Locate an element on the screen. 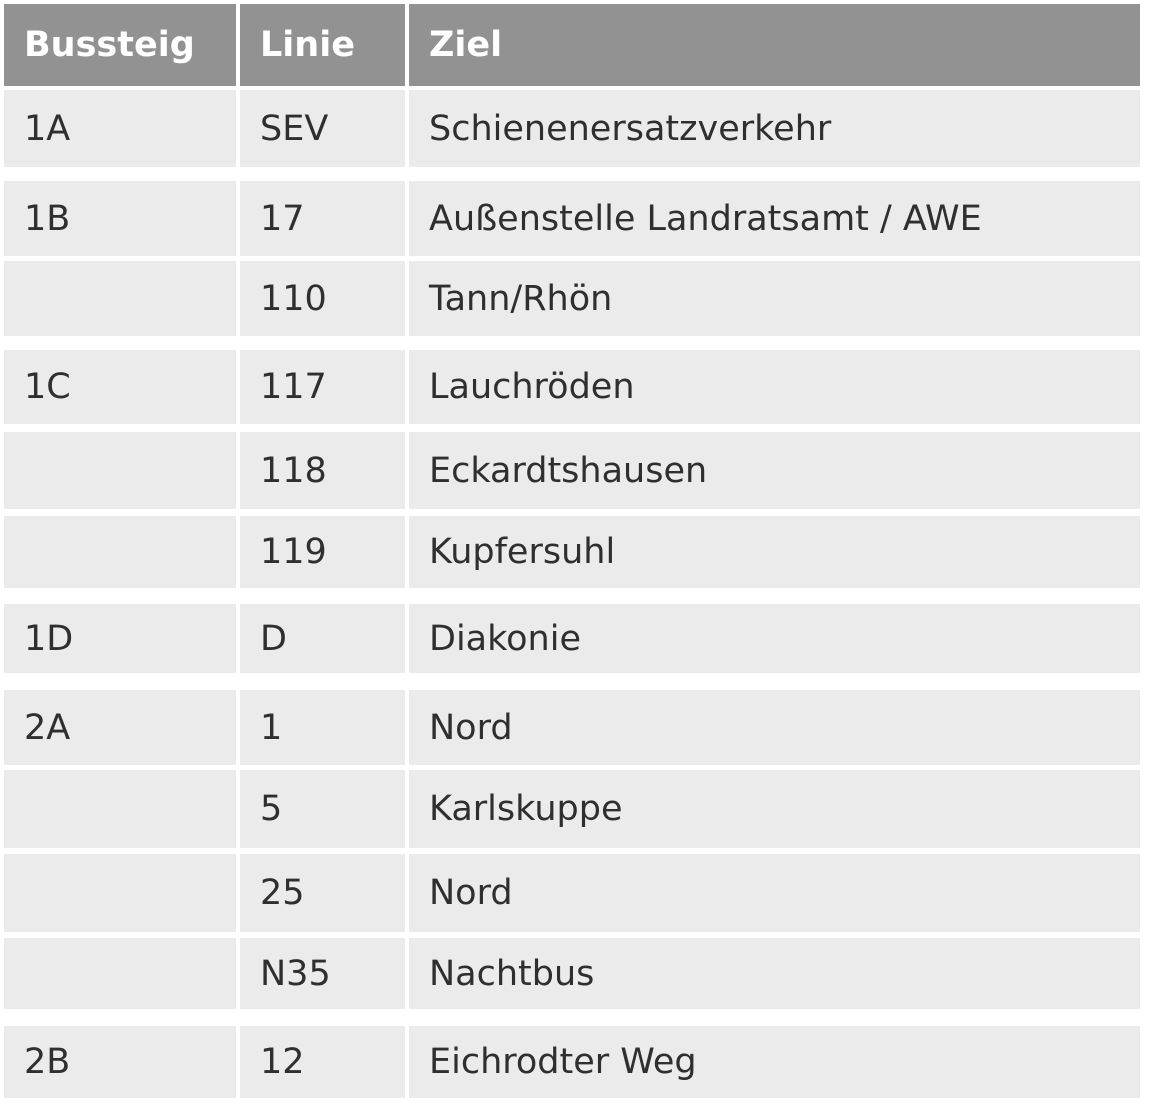  platform-cell: 1A is located at coordinates (120, 128).